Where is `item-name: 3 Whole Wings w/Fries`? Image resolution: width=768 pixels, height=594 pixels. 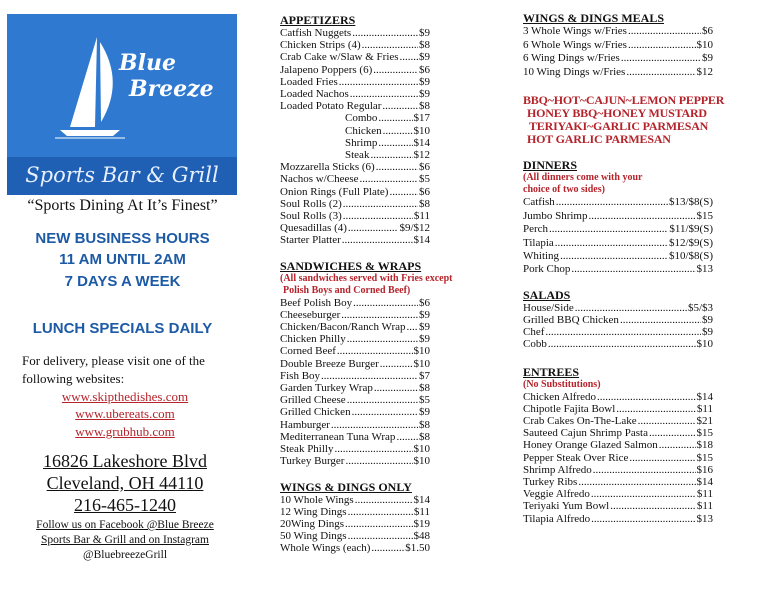 item-name: 3 Whole Wings w/Fries is located at coordinates (575, 31).